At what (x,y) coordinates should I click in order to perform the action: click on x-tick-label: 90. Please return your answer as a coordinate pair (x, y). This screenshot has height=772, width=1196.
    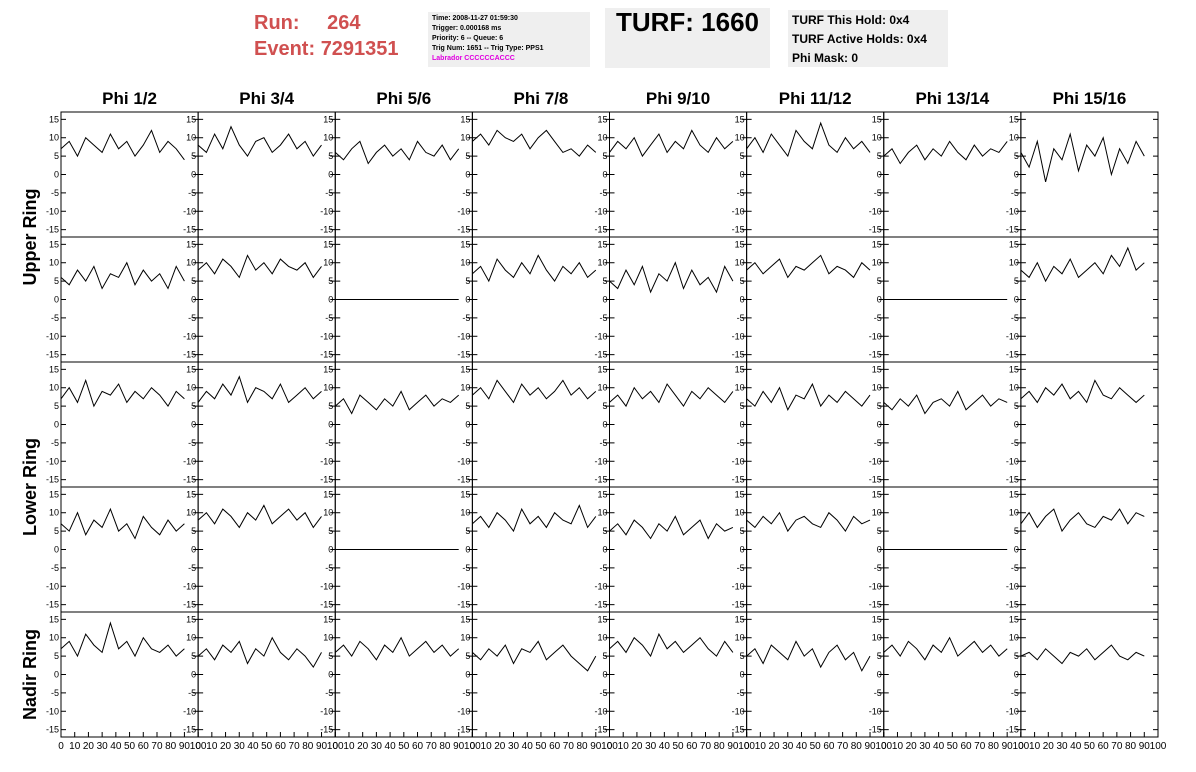
    Looking at the image, I should click on (596, 746).